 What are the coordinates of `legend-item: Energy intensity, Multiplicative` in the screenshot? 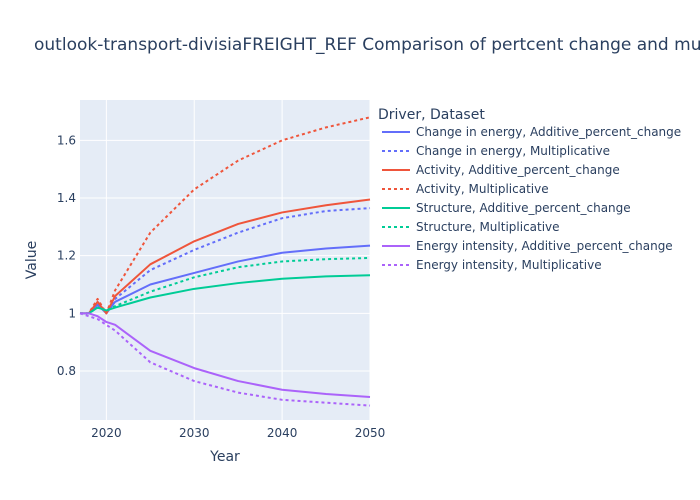 It's located at (492, 265).